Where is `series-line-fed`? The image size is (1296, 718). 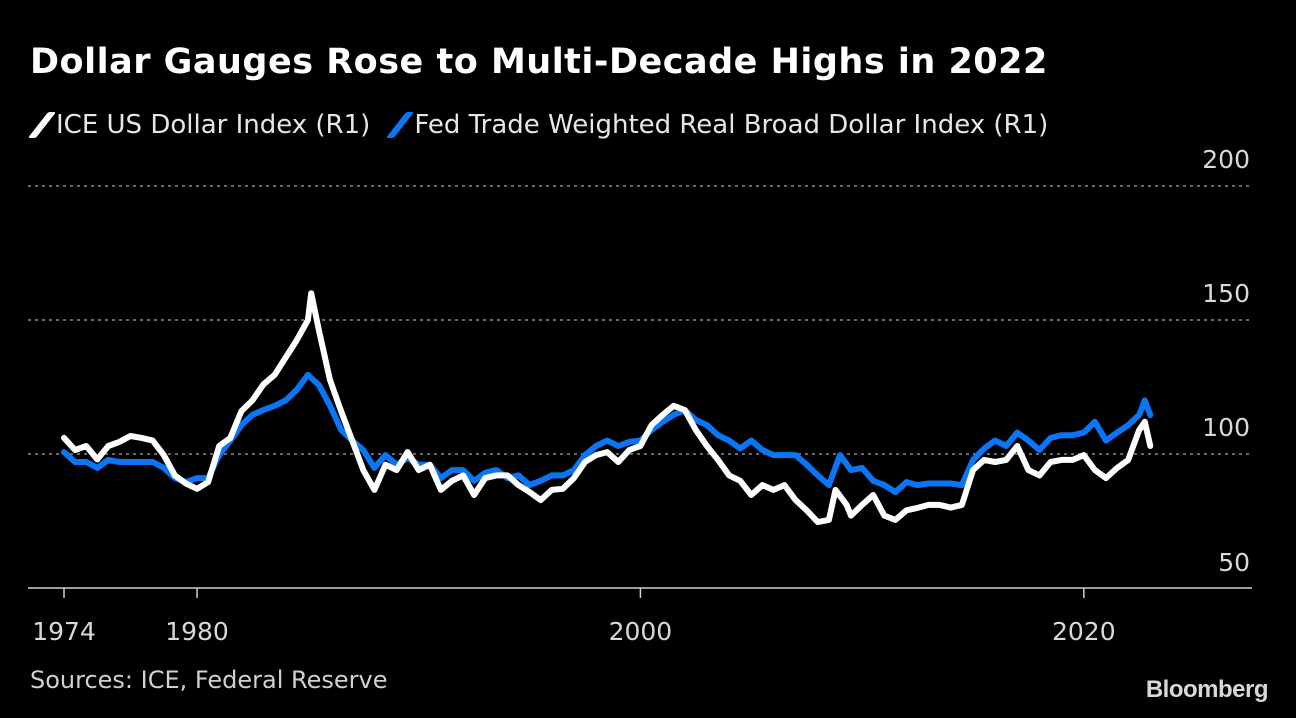
series-line-fed is located at coordinates (607, 433).